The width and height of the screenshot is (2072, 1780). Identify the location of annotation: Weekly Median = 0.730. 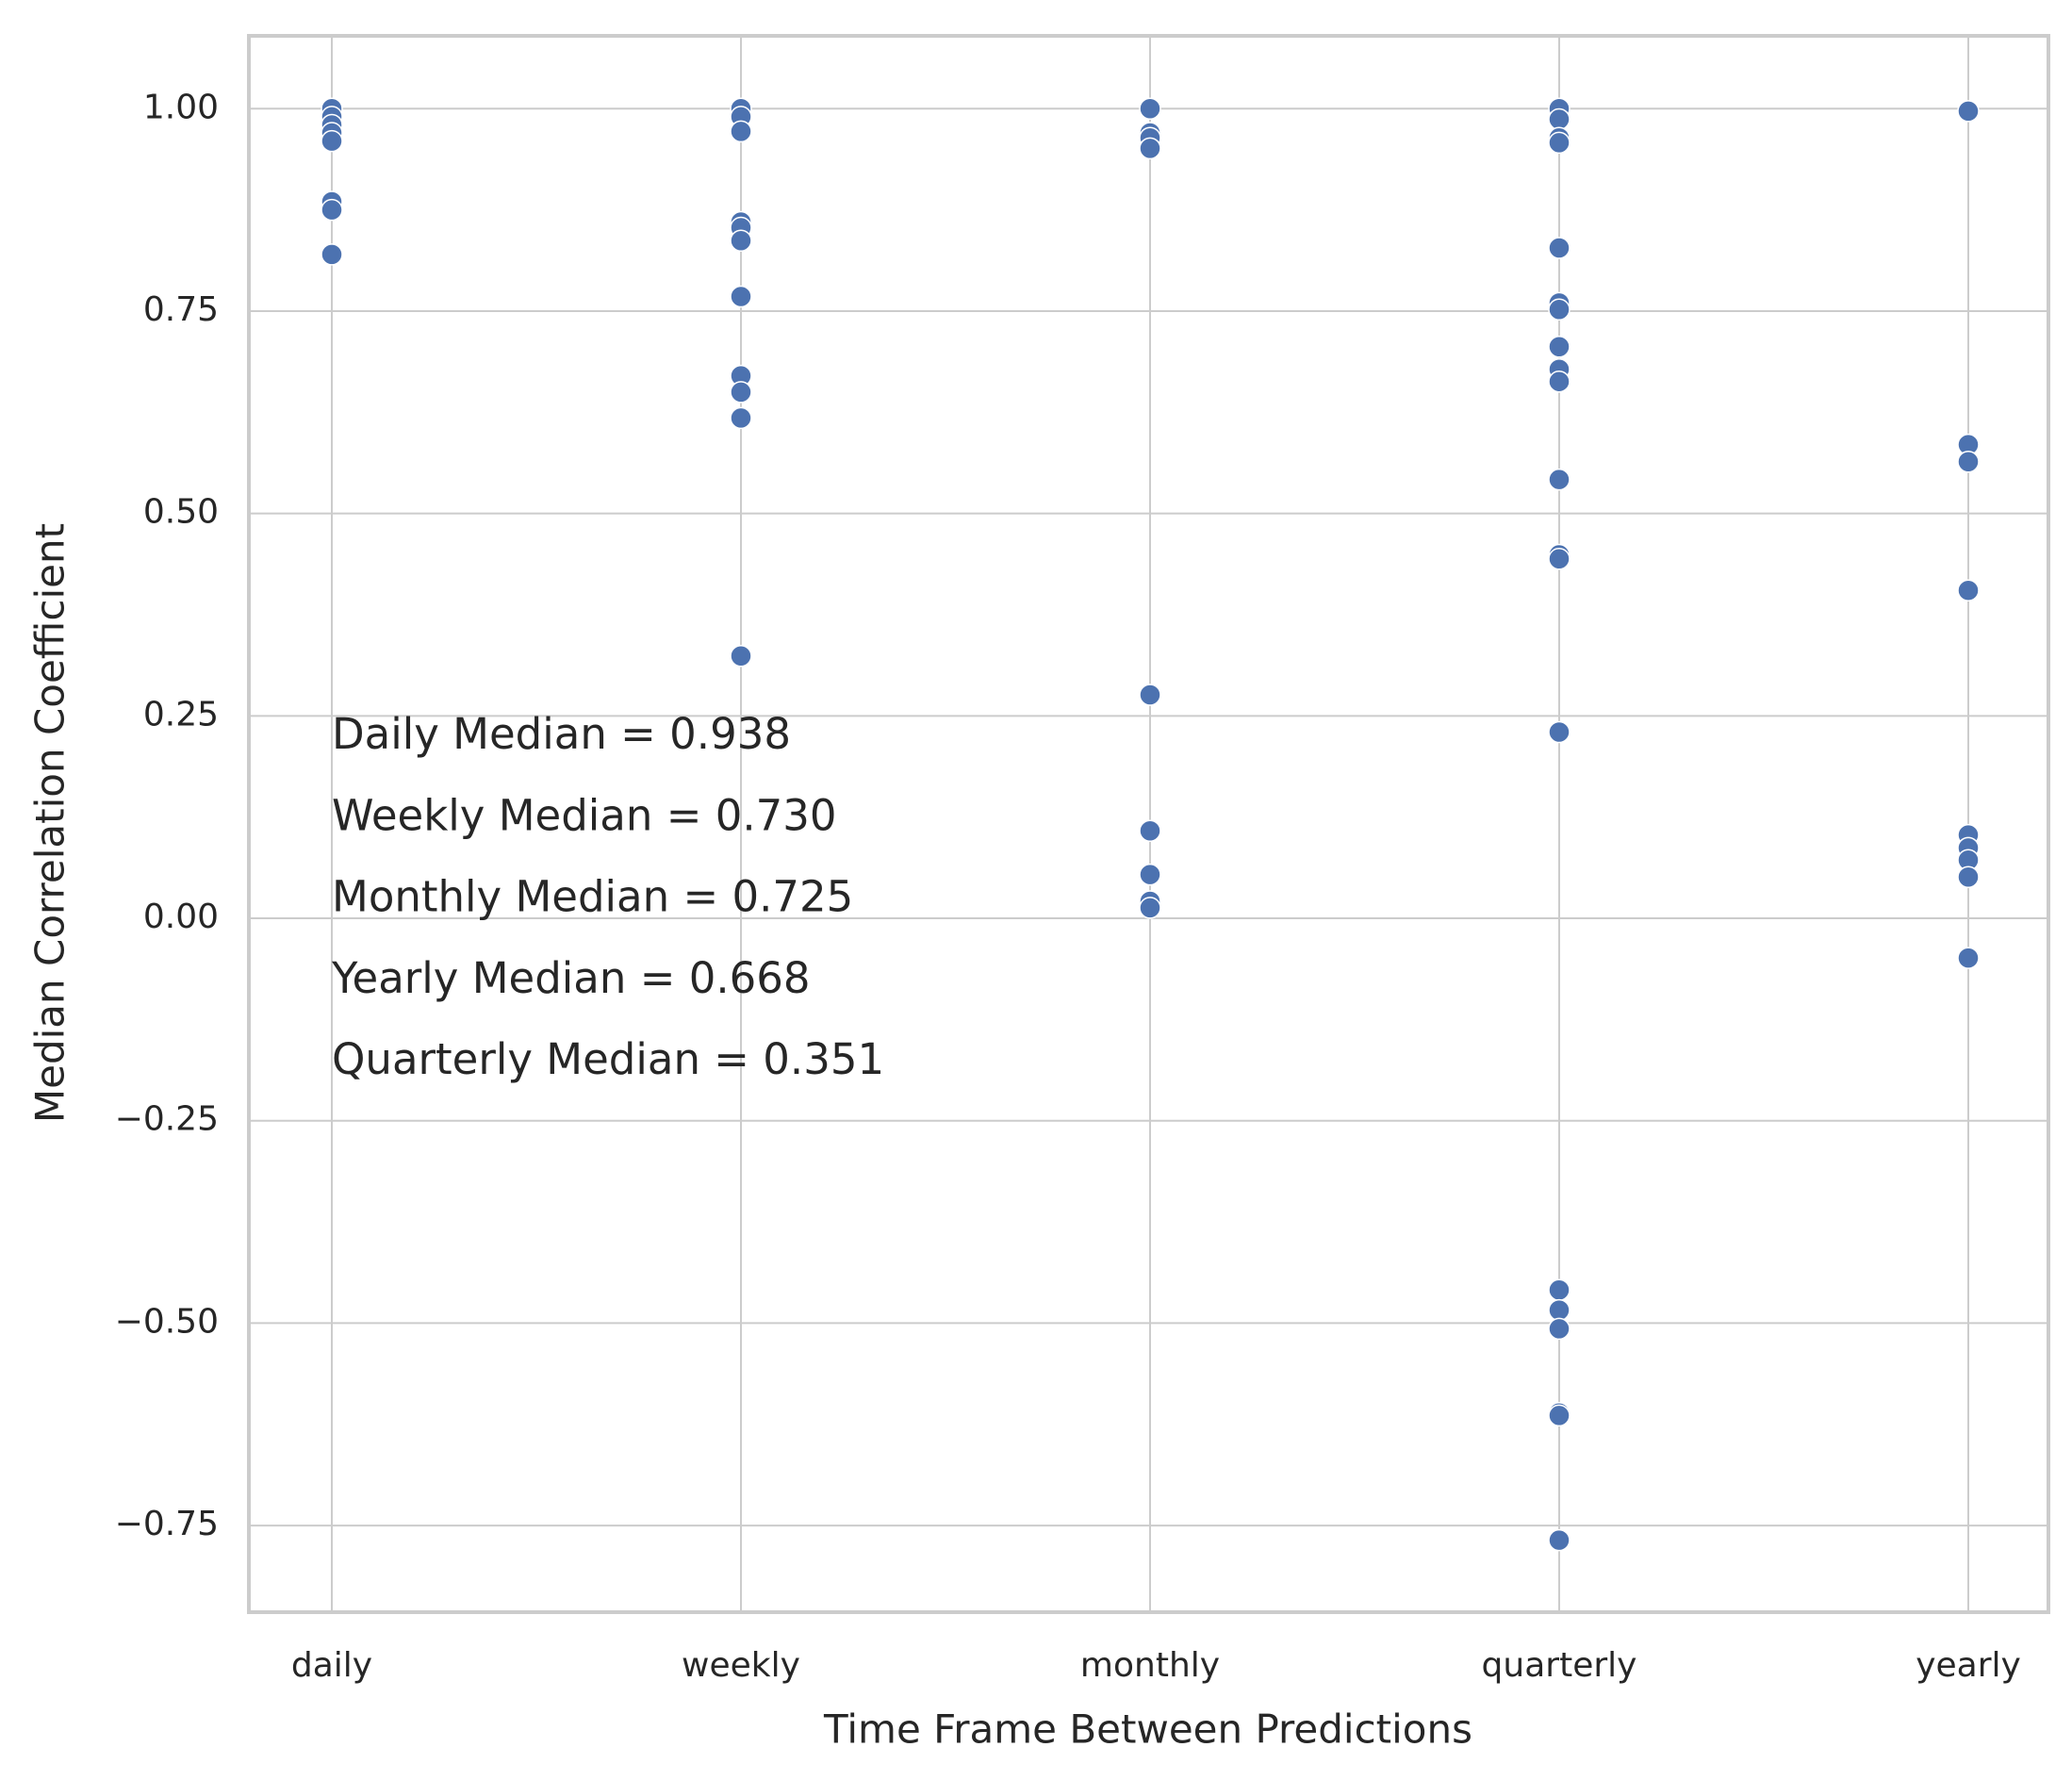
(584, 815).